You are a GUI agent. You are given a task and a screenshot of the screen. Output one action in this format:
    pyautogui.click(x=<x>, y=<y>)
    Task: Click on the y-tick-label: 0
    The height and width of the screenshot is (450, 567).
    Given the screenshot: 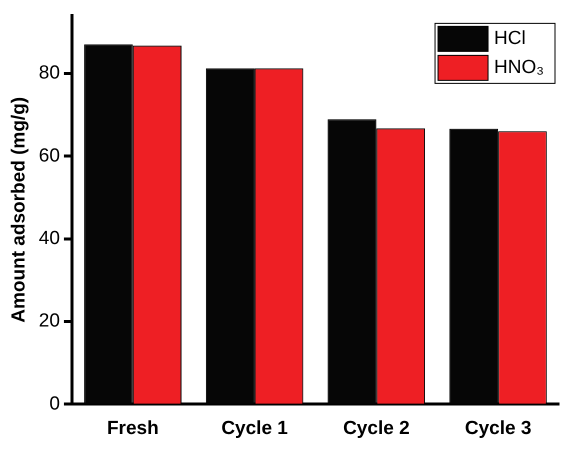 What is the action you would take?
    pyautogui.click(x=54, y=403)
    